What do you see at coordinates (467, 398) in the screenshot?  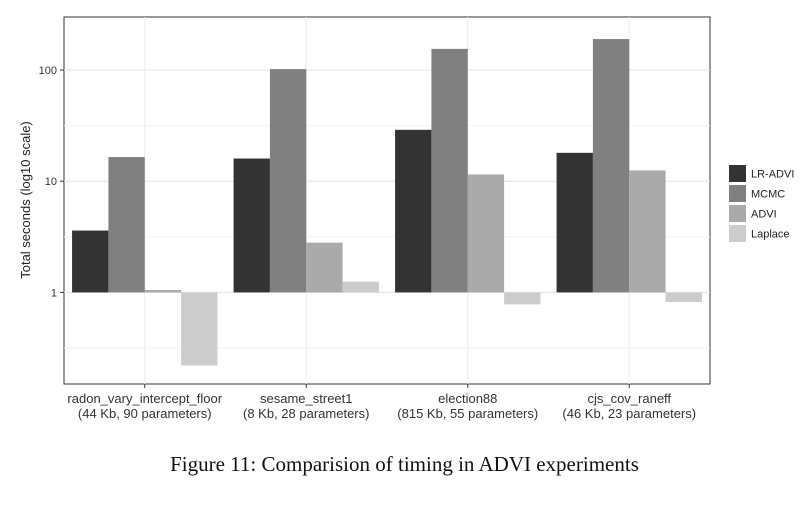 I see `x-category-label: election88` at bounding box center [467, 398].